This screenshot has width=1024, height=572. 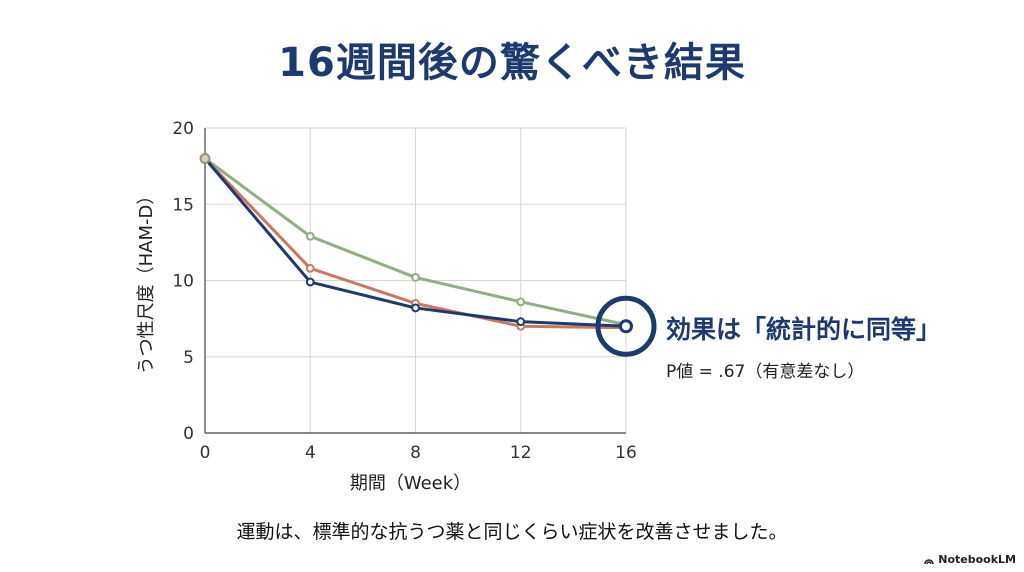 I want to click on x-tick-label-2: 8, so click(x=415, y=453).